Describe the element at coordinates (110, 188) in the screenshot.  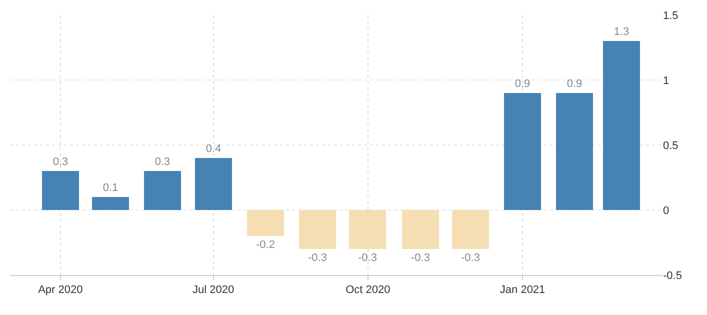
I see `data-label: 0.1` at that location.